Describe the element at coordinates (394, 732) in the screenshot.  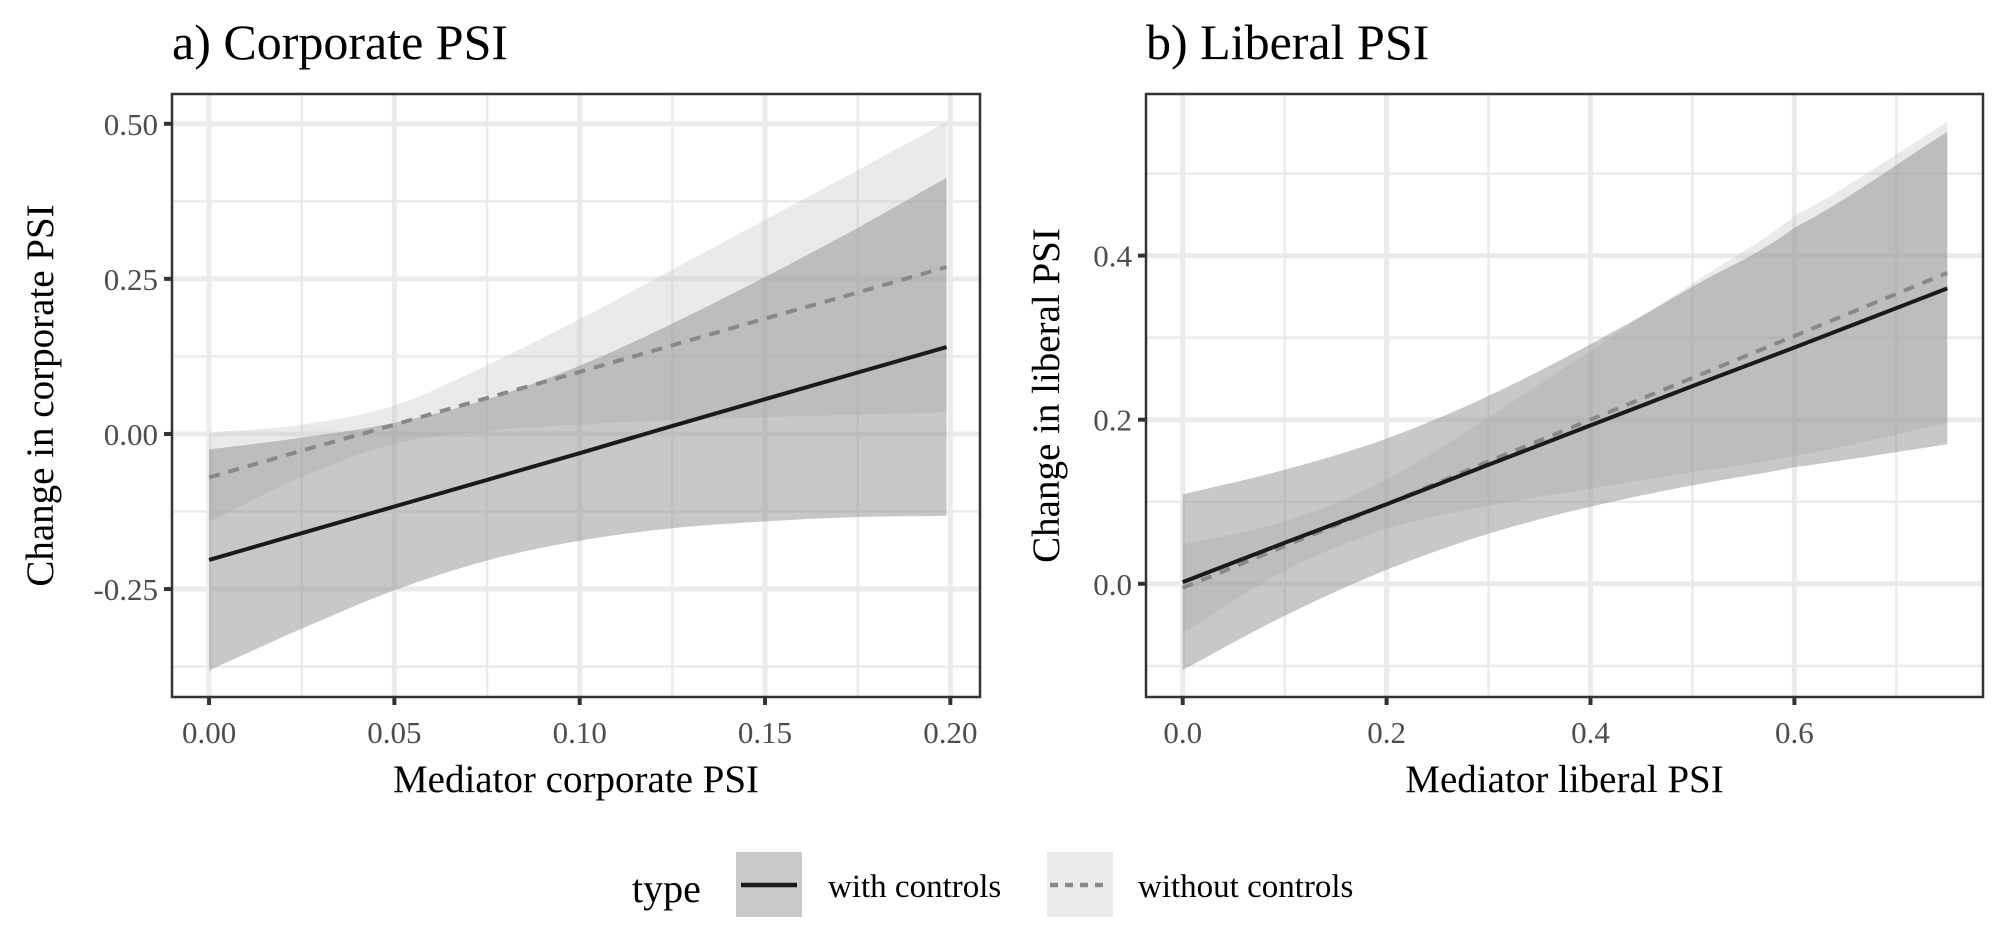
I see `x-tick-label: 0.05` at that location.